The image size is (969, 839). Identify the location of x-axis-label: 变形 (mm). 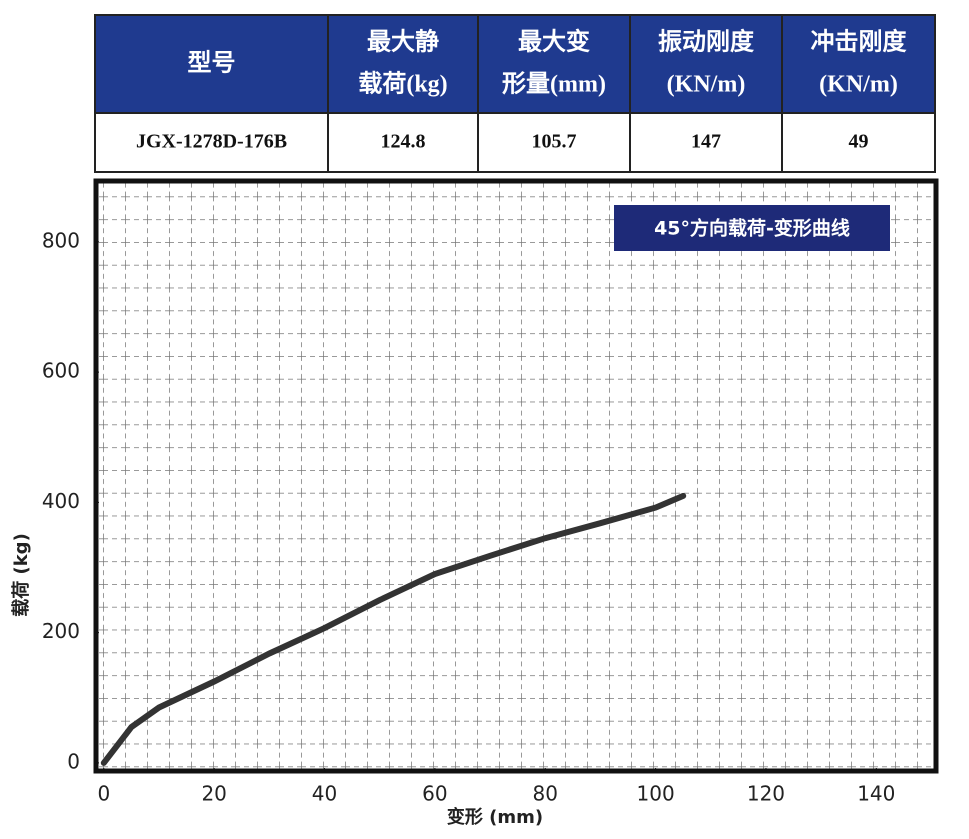
(495, 817).